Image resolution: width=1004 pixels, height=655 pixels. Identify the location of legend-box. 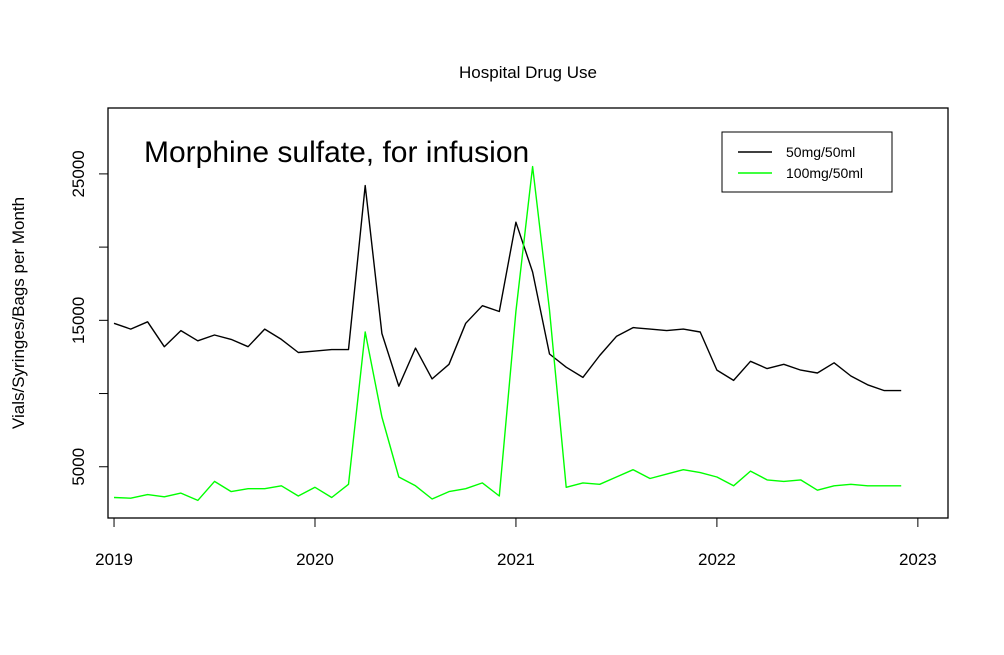
(807, 162).